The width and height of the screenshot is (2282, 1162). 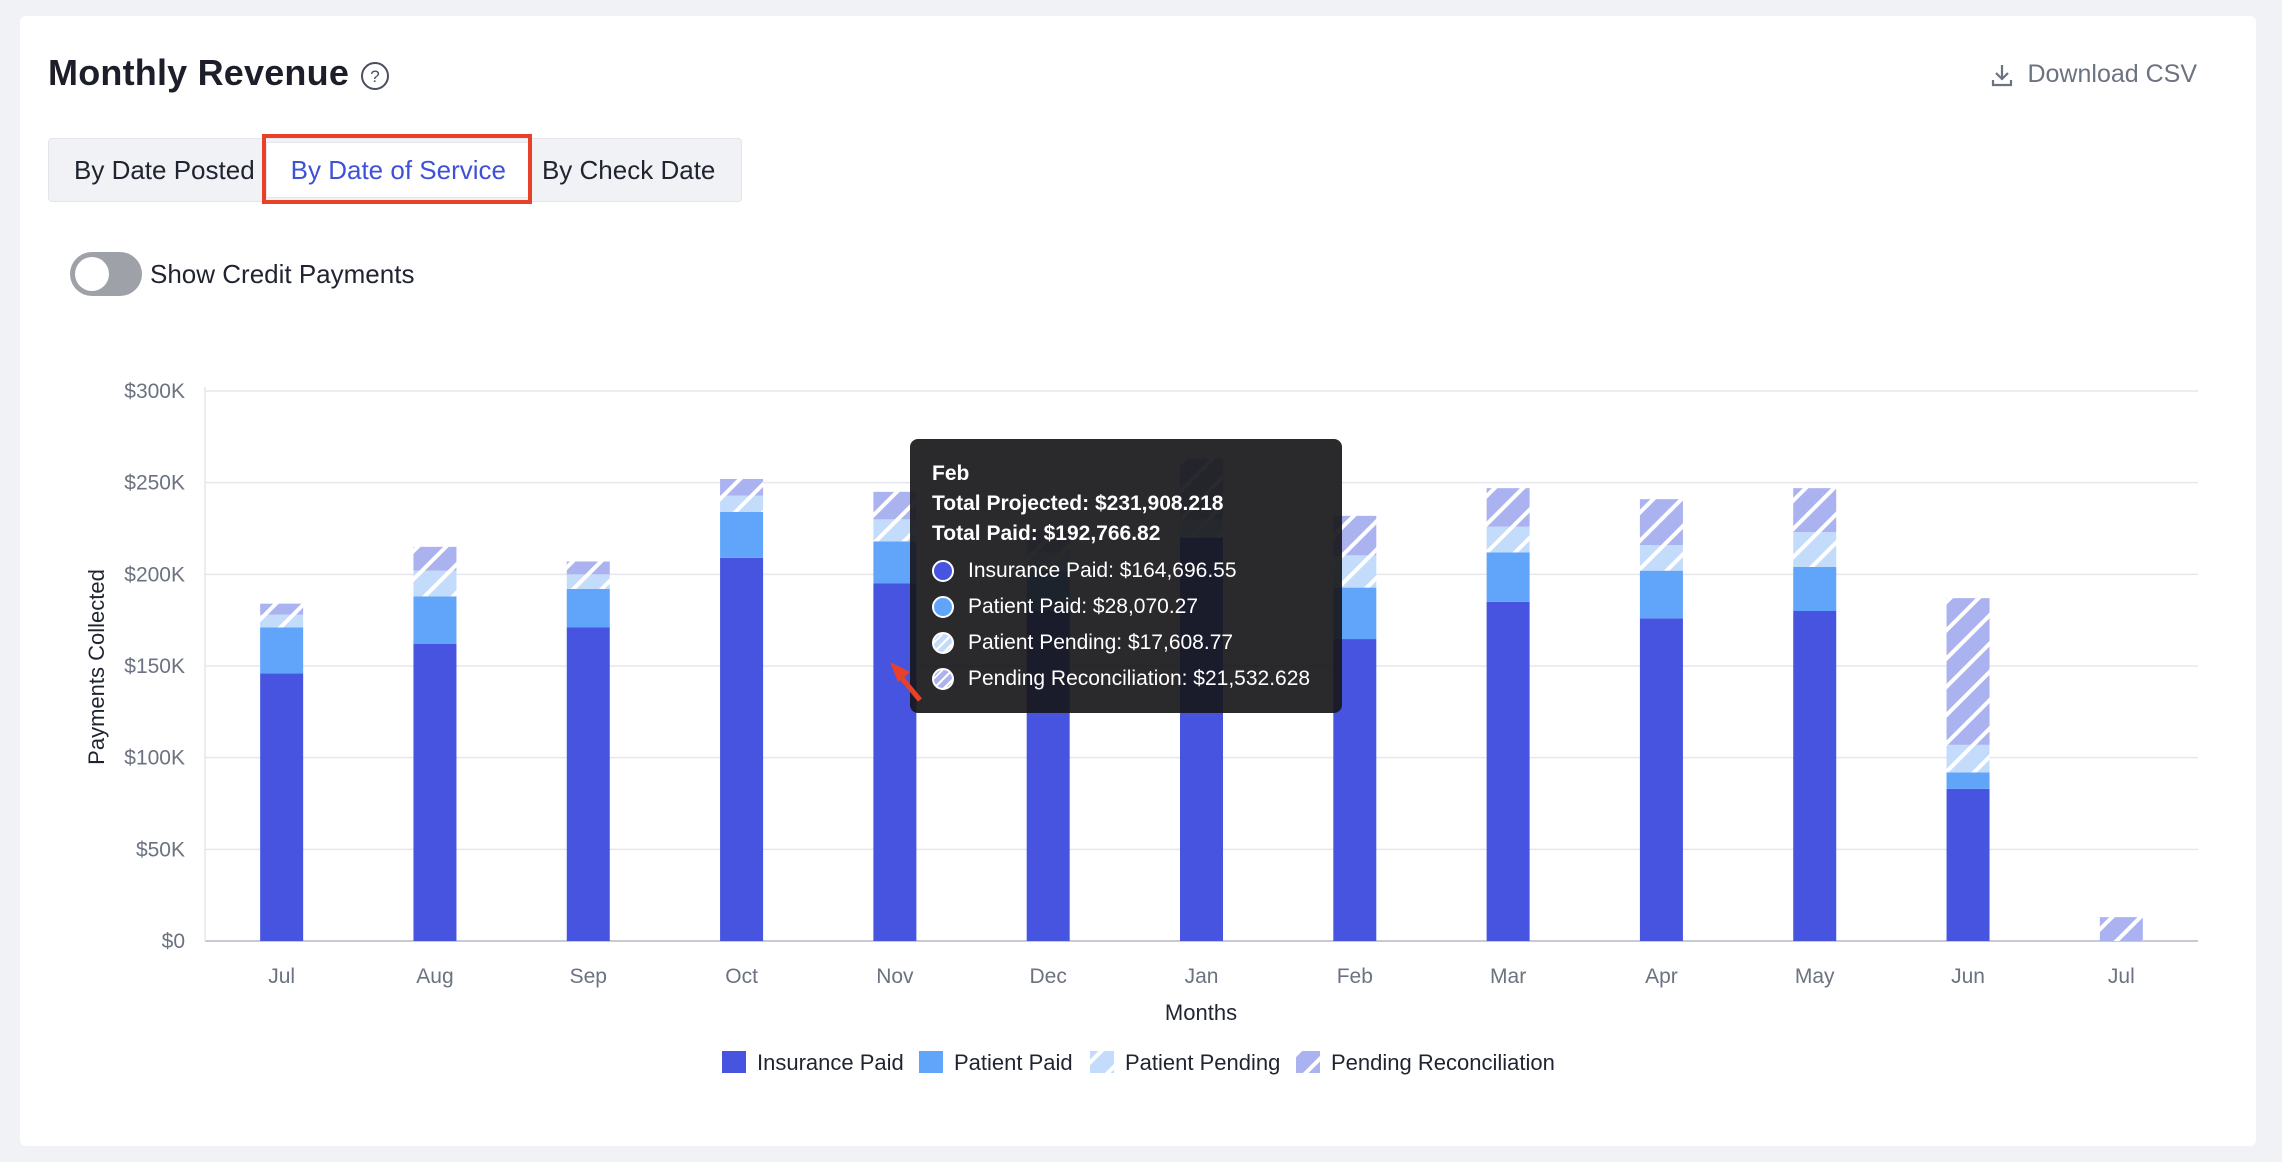 What do you see at coordinates (588, 976) in the screenshot?
I see `x-tick-label: Sep` at bounding box center [588, 976].